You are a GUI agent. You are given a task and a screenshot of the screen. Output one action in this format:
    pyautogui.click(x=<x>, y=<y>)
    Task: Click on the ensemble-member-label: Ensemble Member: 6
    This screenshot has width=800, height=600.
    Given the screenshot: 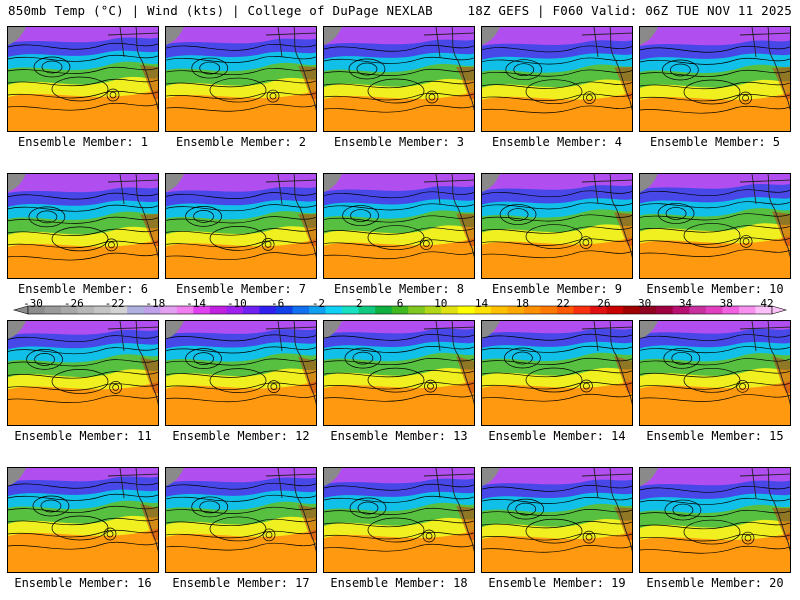 What is the action you would take?
    pyautogui.click(x=83, y=289)
    